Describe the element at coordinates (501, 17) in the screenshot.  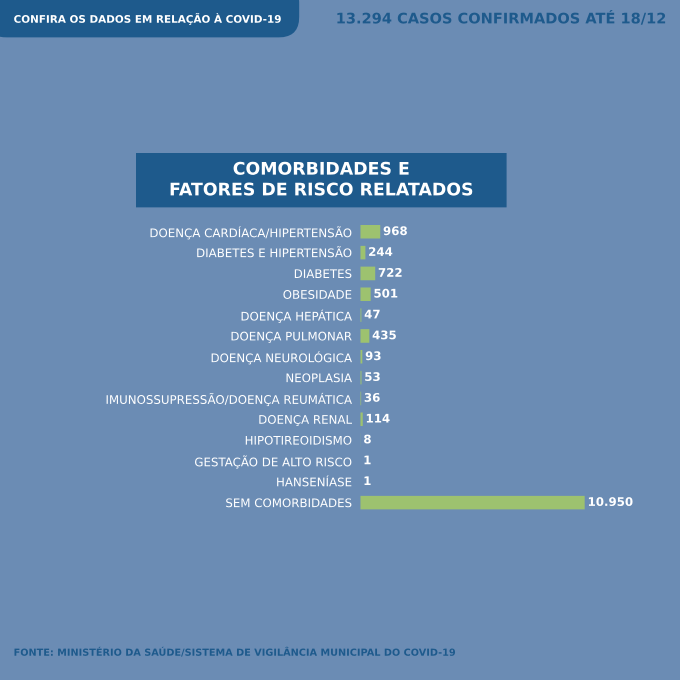
I see `text: 13.294 CASOS CONFIRMADOS ATÉ 18/12` at that location.